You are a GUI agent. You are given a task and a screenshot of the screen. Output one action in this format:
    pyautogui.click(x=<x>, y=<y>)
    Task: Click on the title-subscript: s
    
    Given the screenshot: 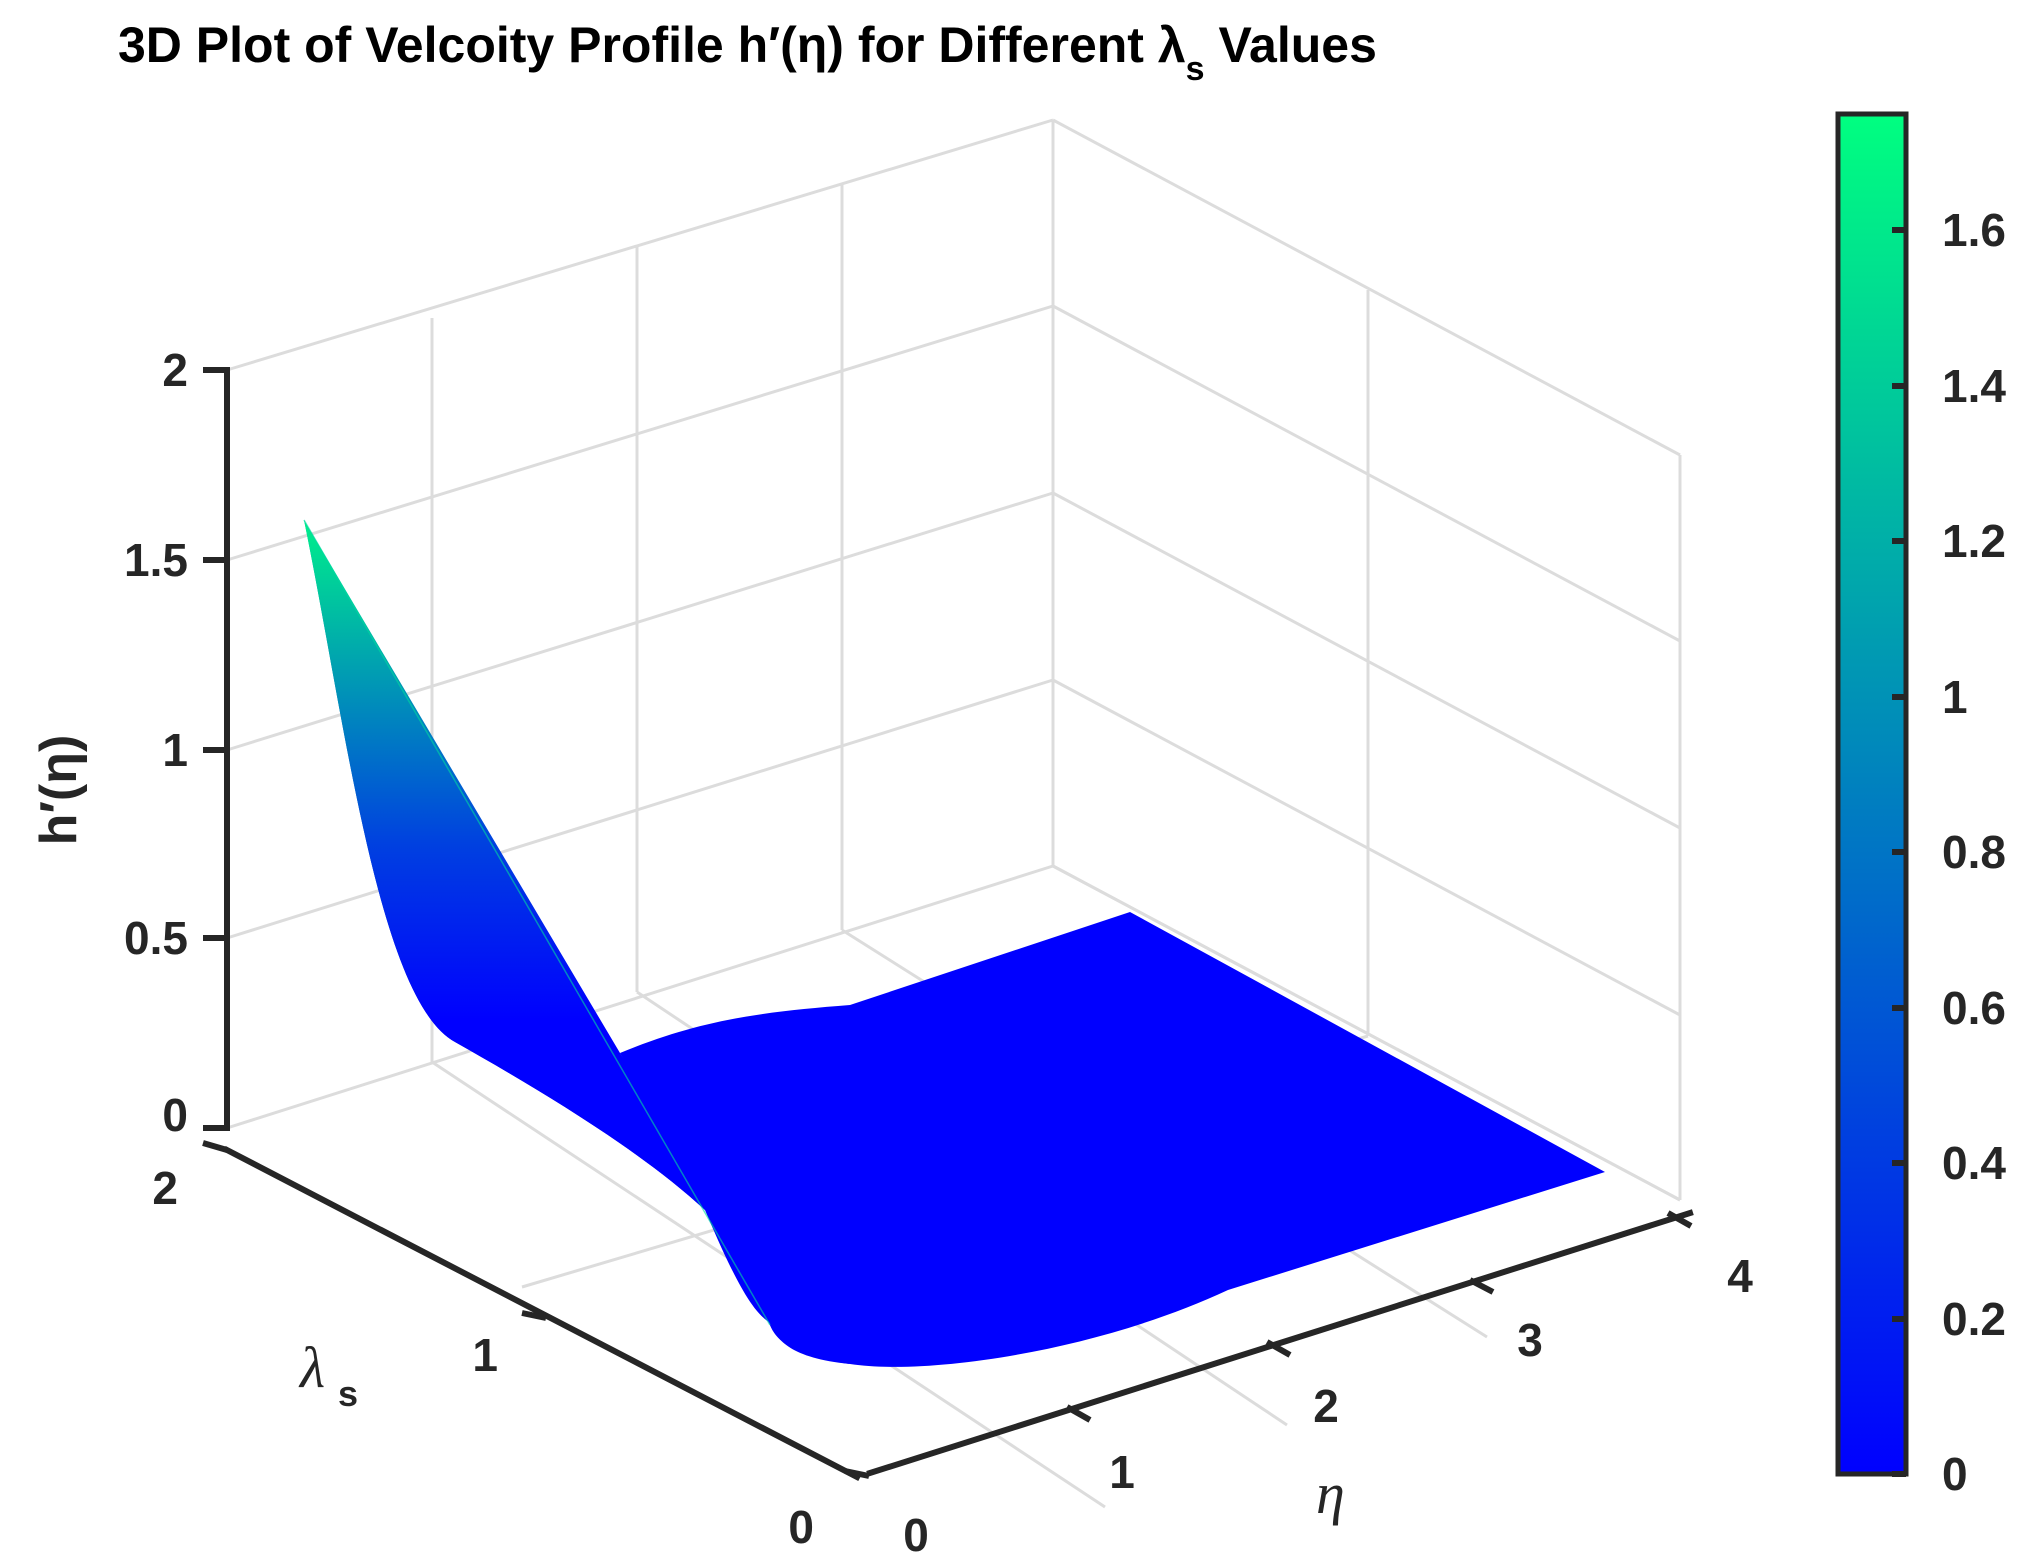 What is the action you would take?
    pyautogui.click(x=1195, y=69)
    